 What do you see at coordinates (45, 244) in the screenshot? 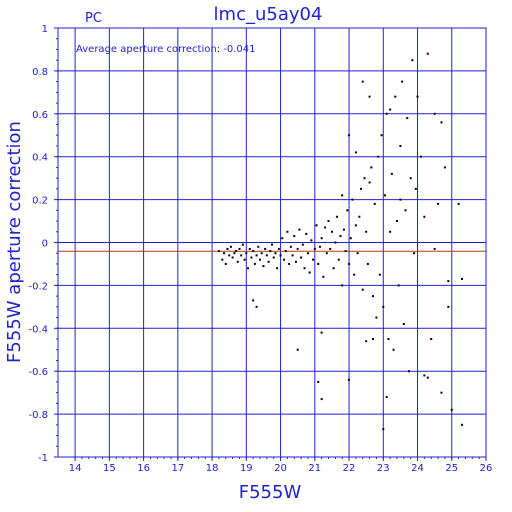
I see `y-tick-label: 0` at bounding box center [45, 244].